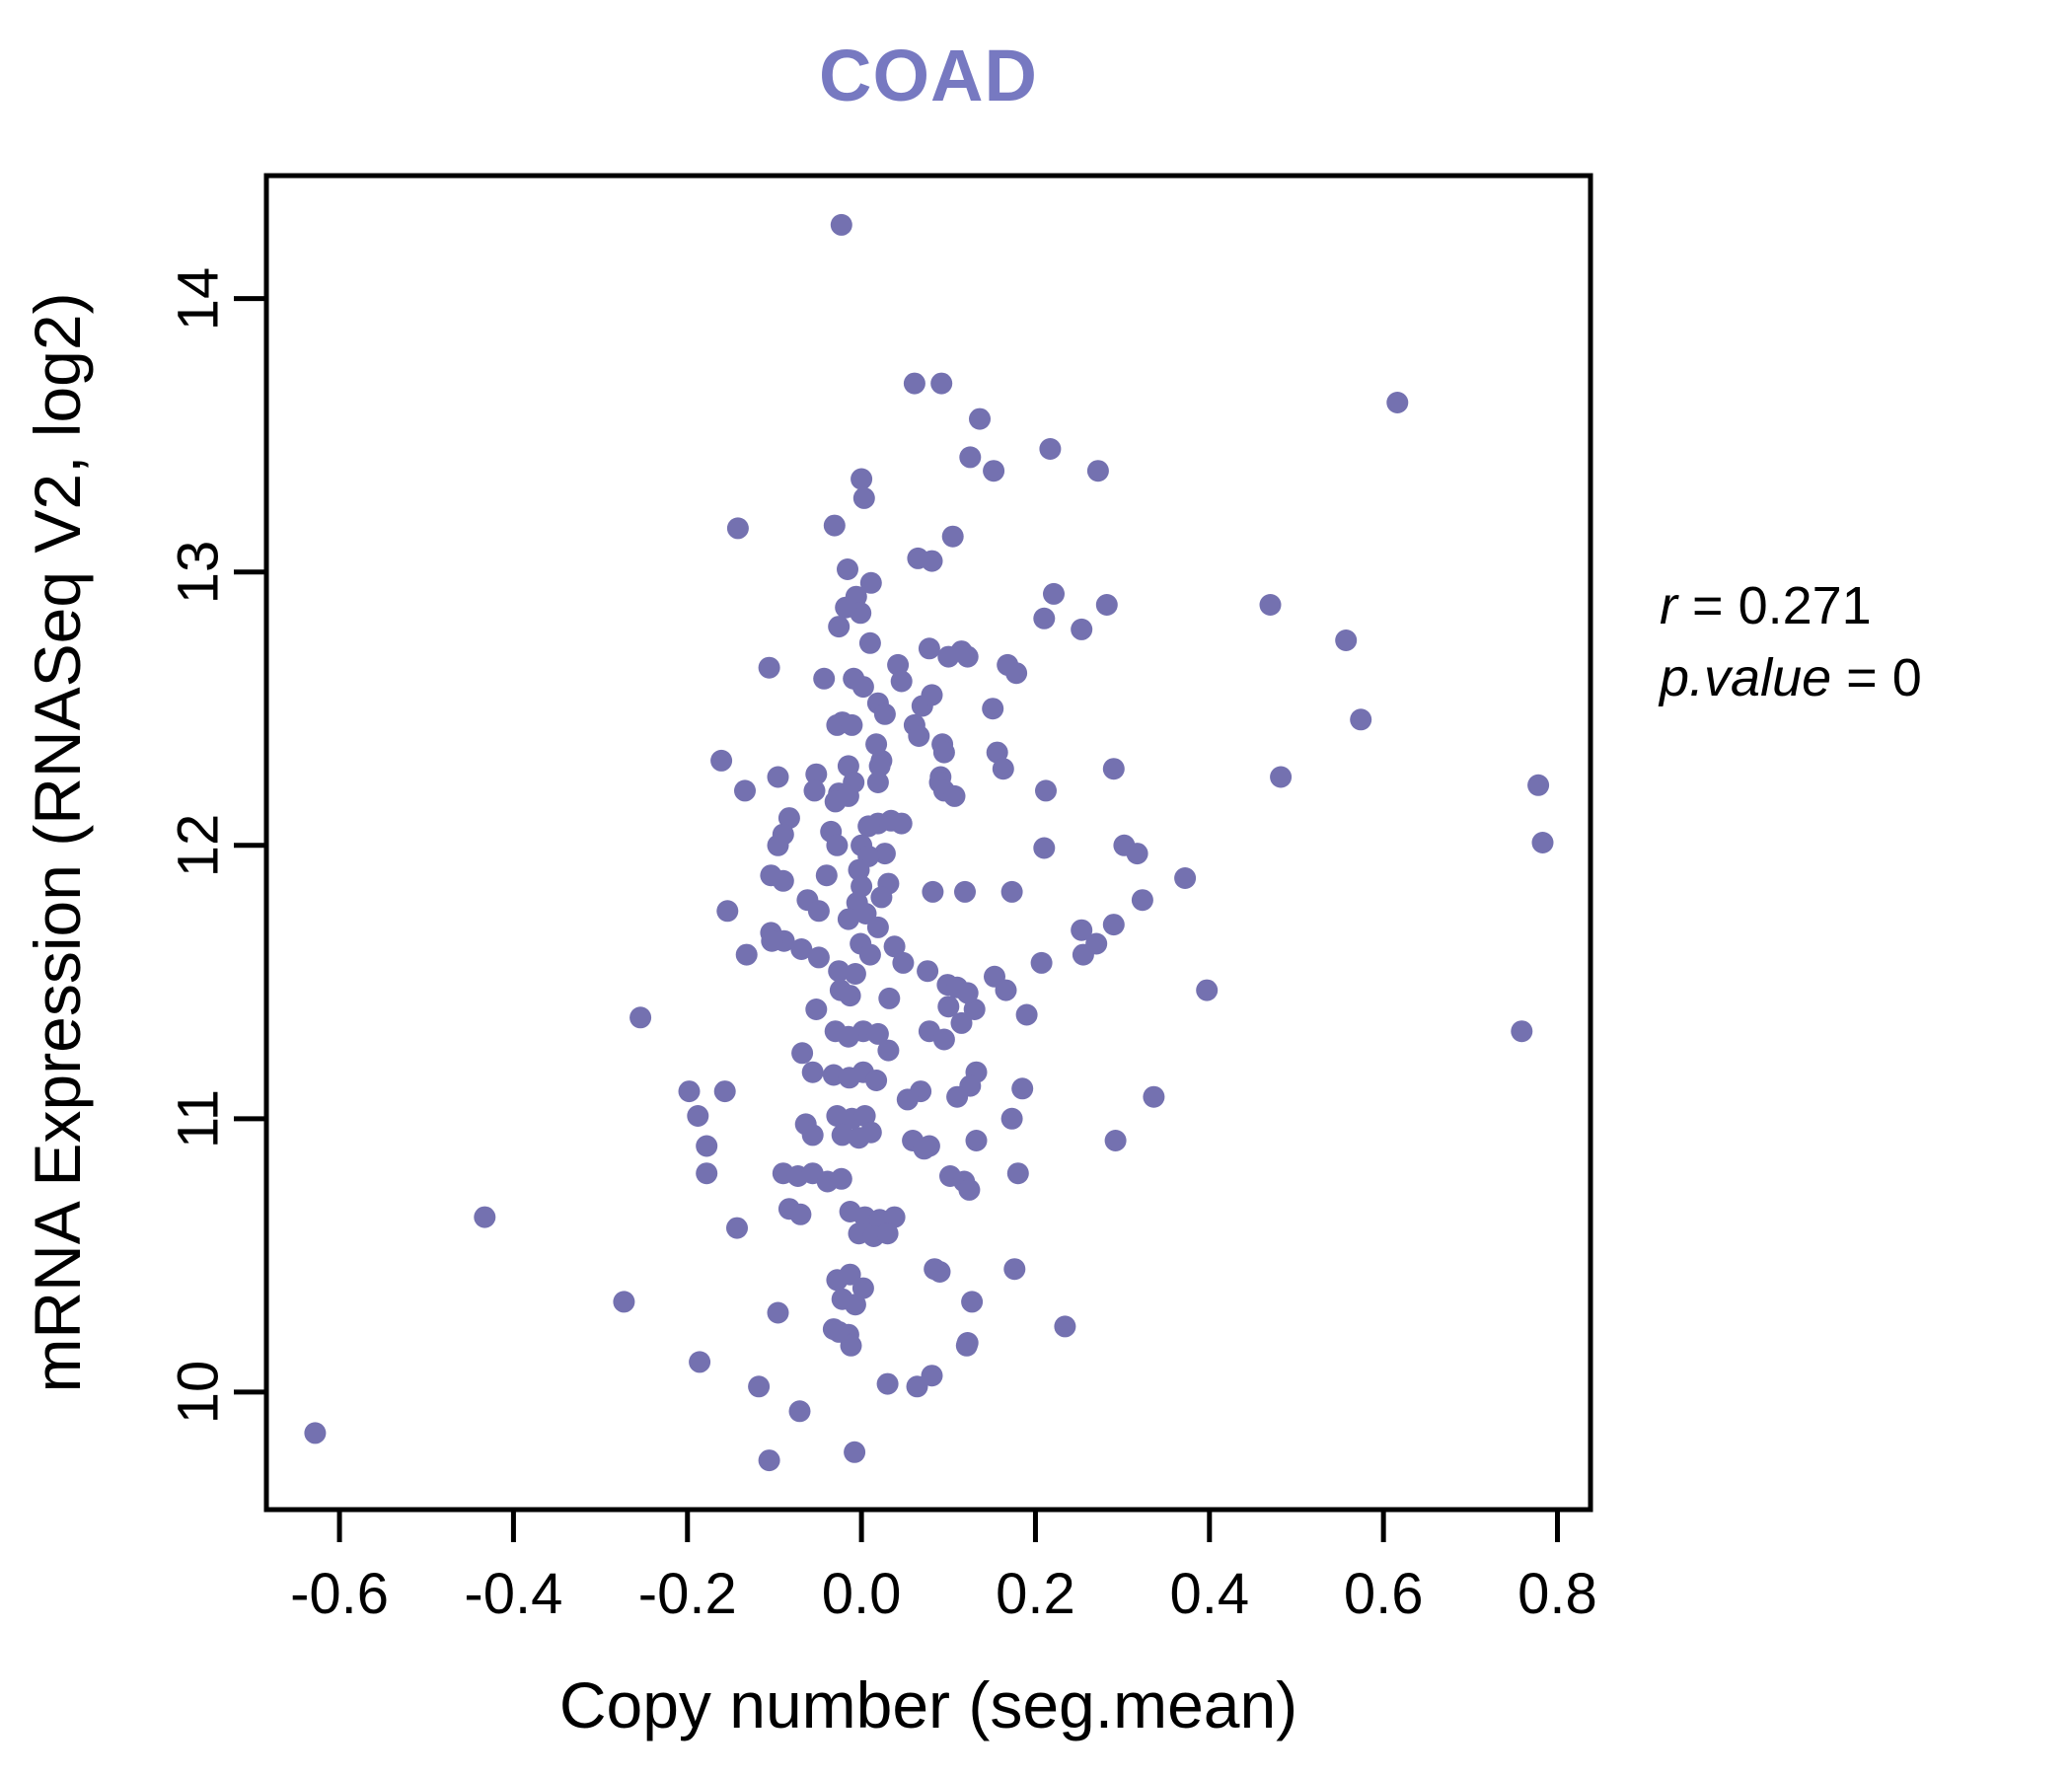 This screenshot has width=2072, height=1776. Describe the element at coordinates (340, 1594) in the screenshot. I see `x-tick-label: -0.6` at that location.